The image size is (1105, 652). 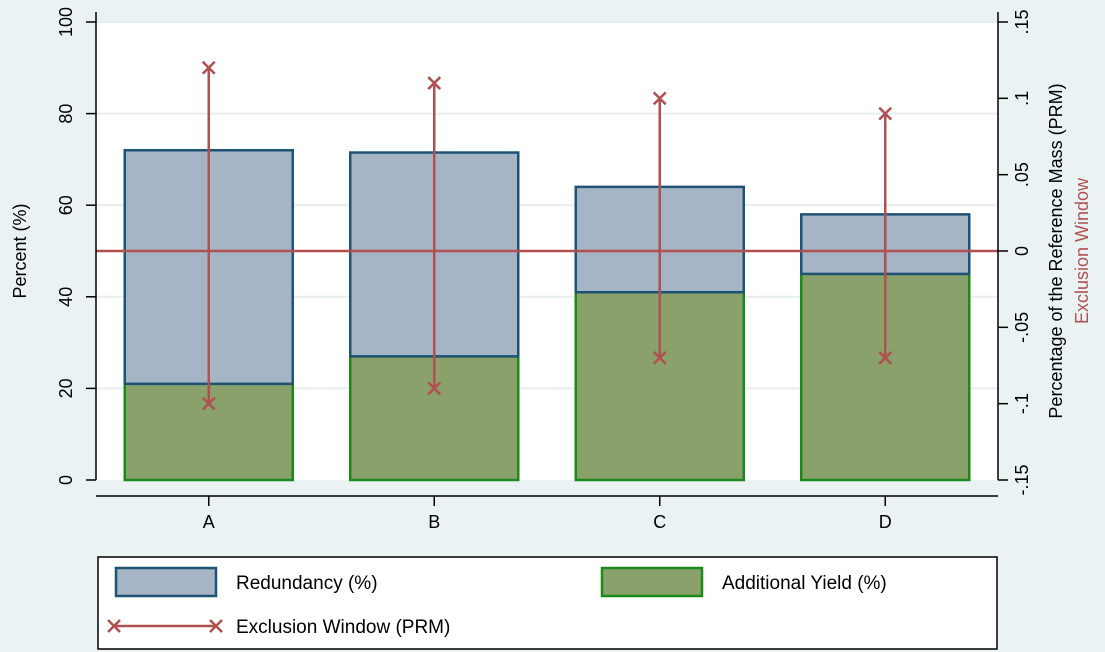 What do you see at coordinates (804, 583) in the screenshot?
I see `legend-label-additional-yield: Additional Yield (%)` at bounding box center [804, 583].